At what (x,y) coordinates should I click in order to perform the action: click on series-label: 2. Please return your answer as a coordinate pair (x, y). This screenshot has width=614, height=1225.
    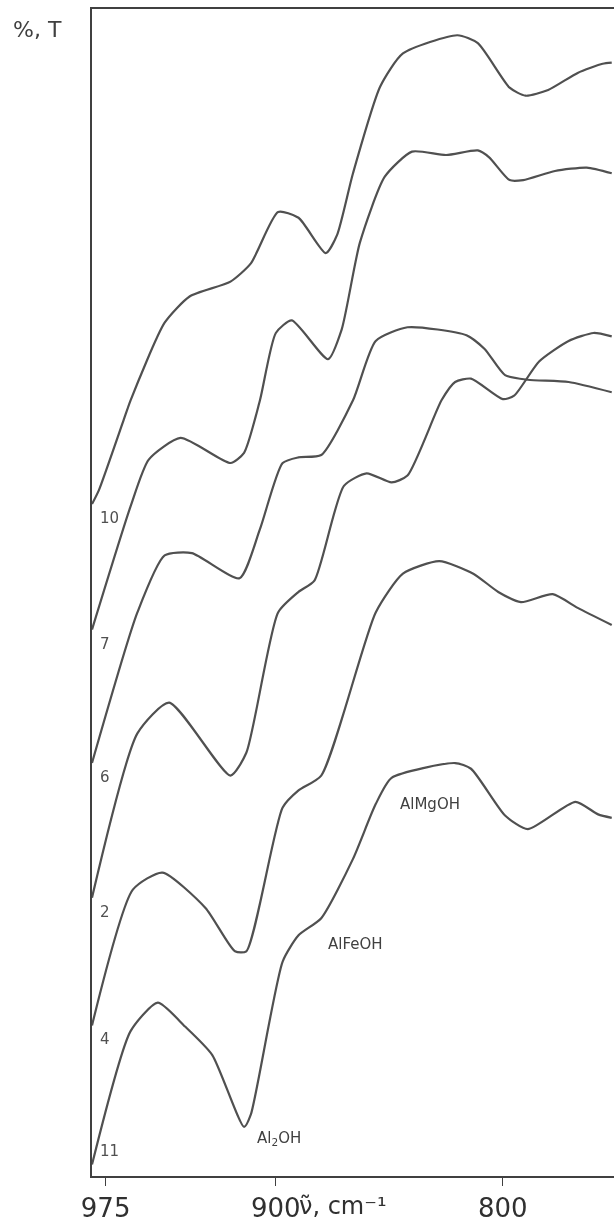
    Looking at the image, I should click on (105, 912).